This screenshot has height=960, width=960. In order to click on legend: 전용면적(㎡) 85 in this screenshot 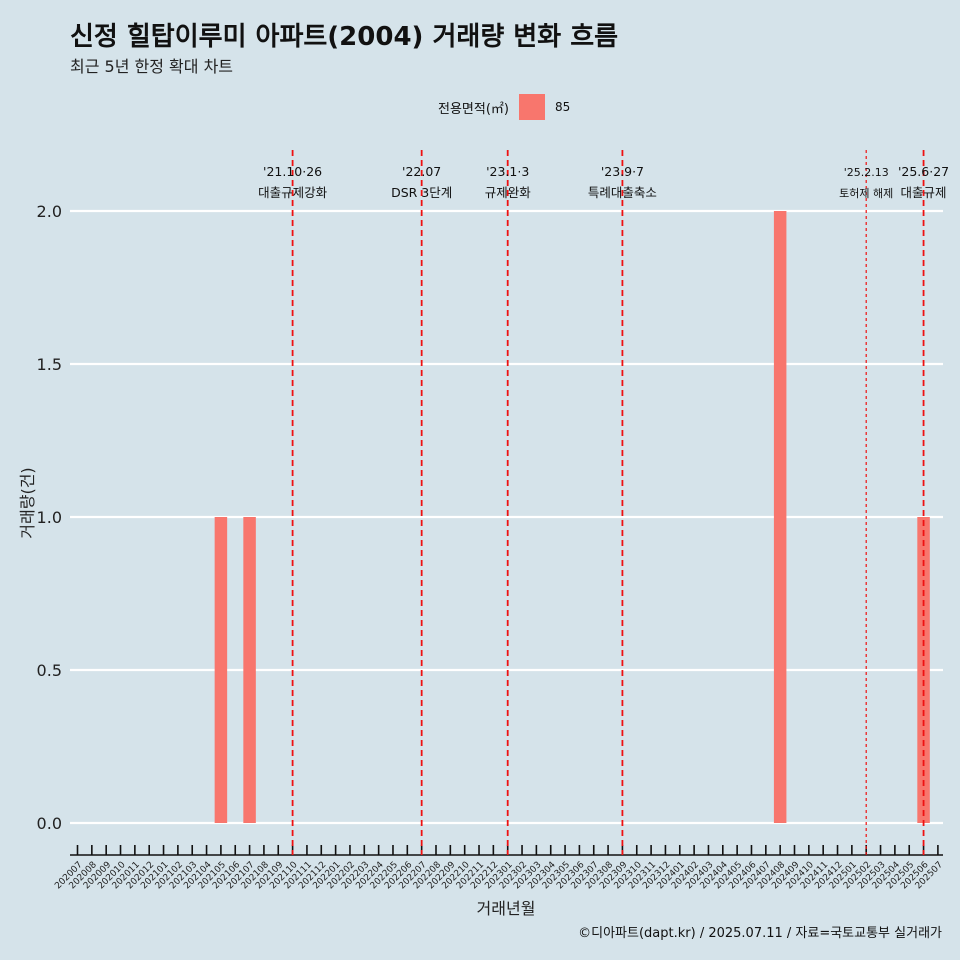, I will do `click(504, 107)`.